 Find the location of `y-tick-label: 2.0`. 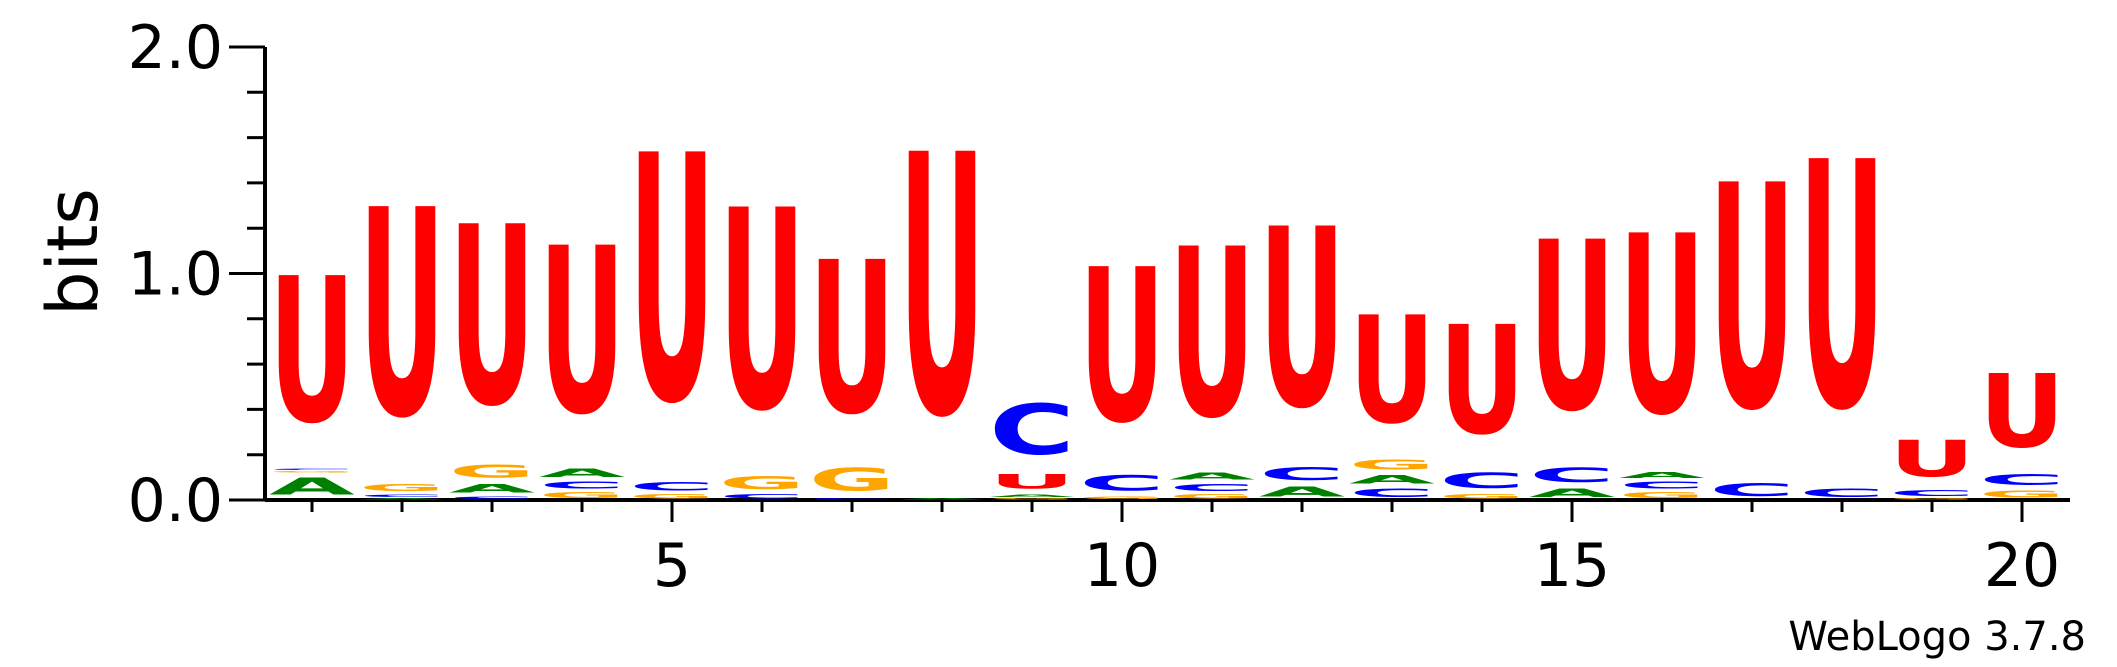

y-tick-label: 2.0 is located at coordinates (175, 48).